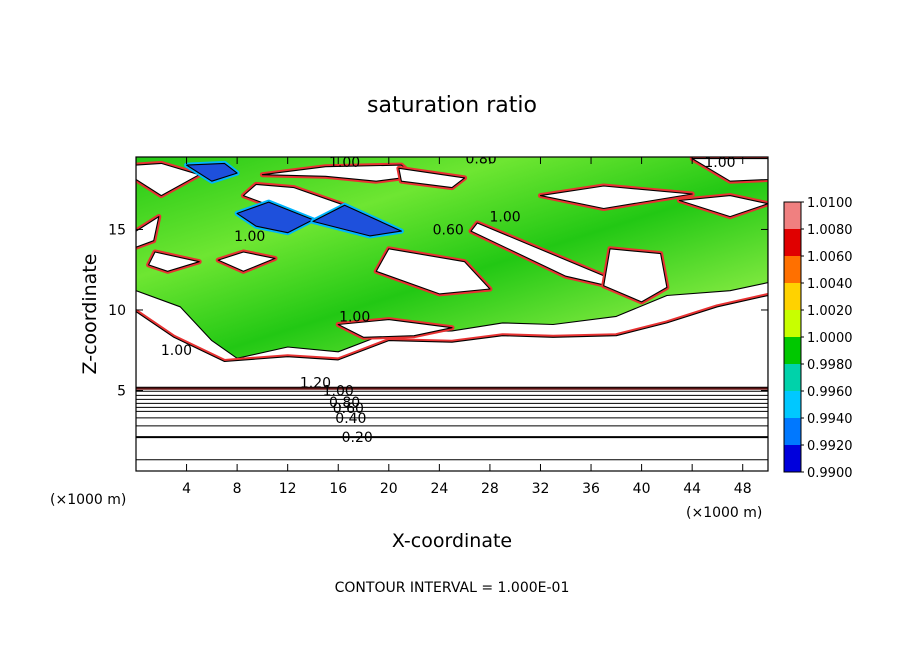  Describe the element at coordinates (288, 489) in the screenshot. I see `x-tick-label: 12` at that location.